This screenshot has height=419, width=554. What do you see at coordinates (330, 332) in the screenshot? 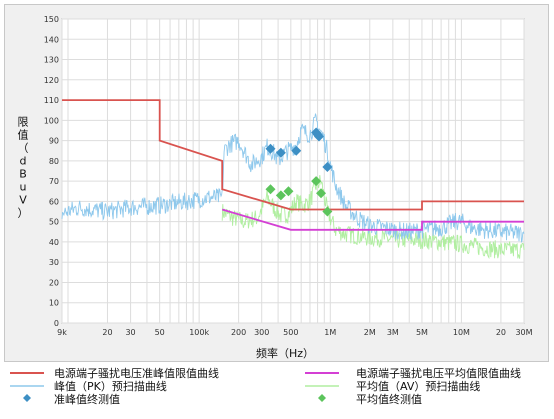
I see `x-tick-label: 1M` at bounding box center [330, 332].